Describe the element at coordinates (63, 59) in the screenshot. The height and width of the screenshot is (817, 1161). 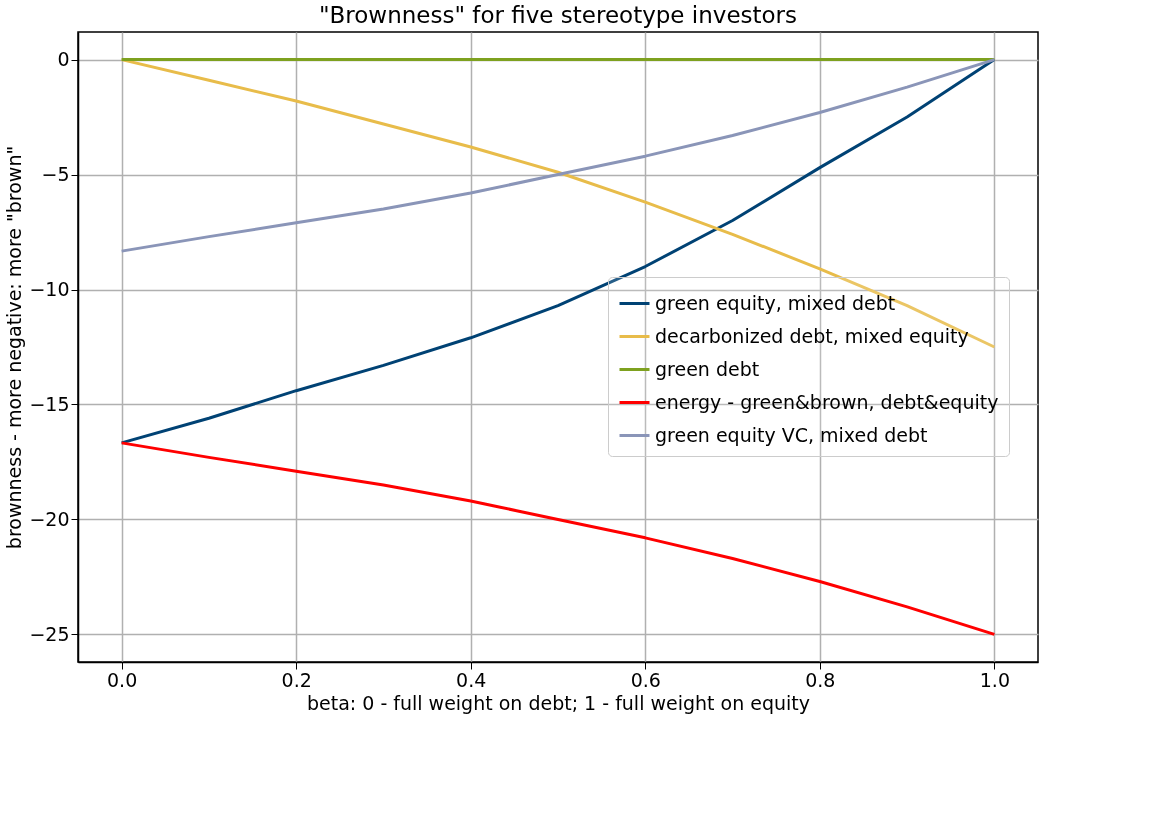
I see `y-tick-label: 0` at that location.